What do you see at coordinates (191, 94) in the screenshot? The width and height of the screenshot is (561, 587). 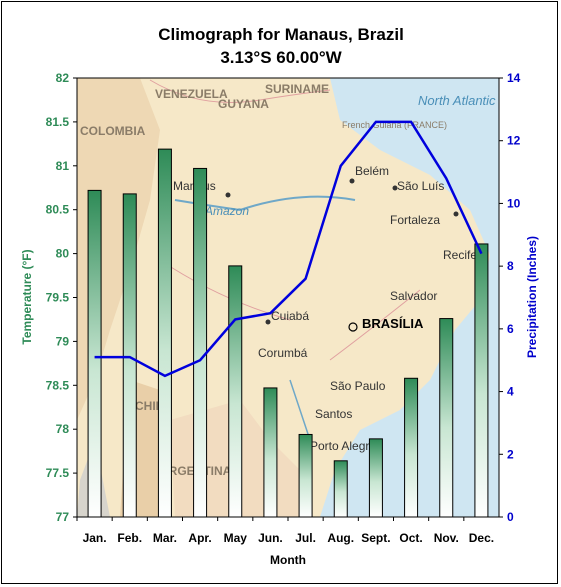 I see `map-label: VENEZUELA` at bounding box center [191, 94].